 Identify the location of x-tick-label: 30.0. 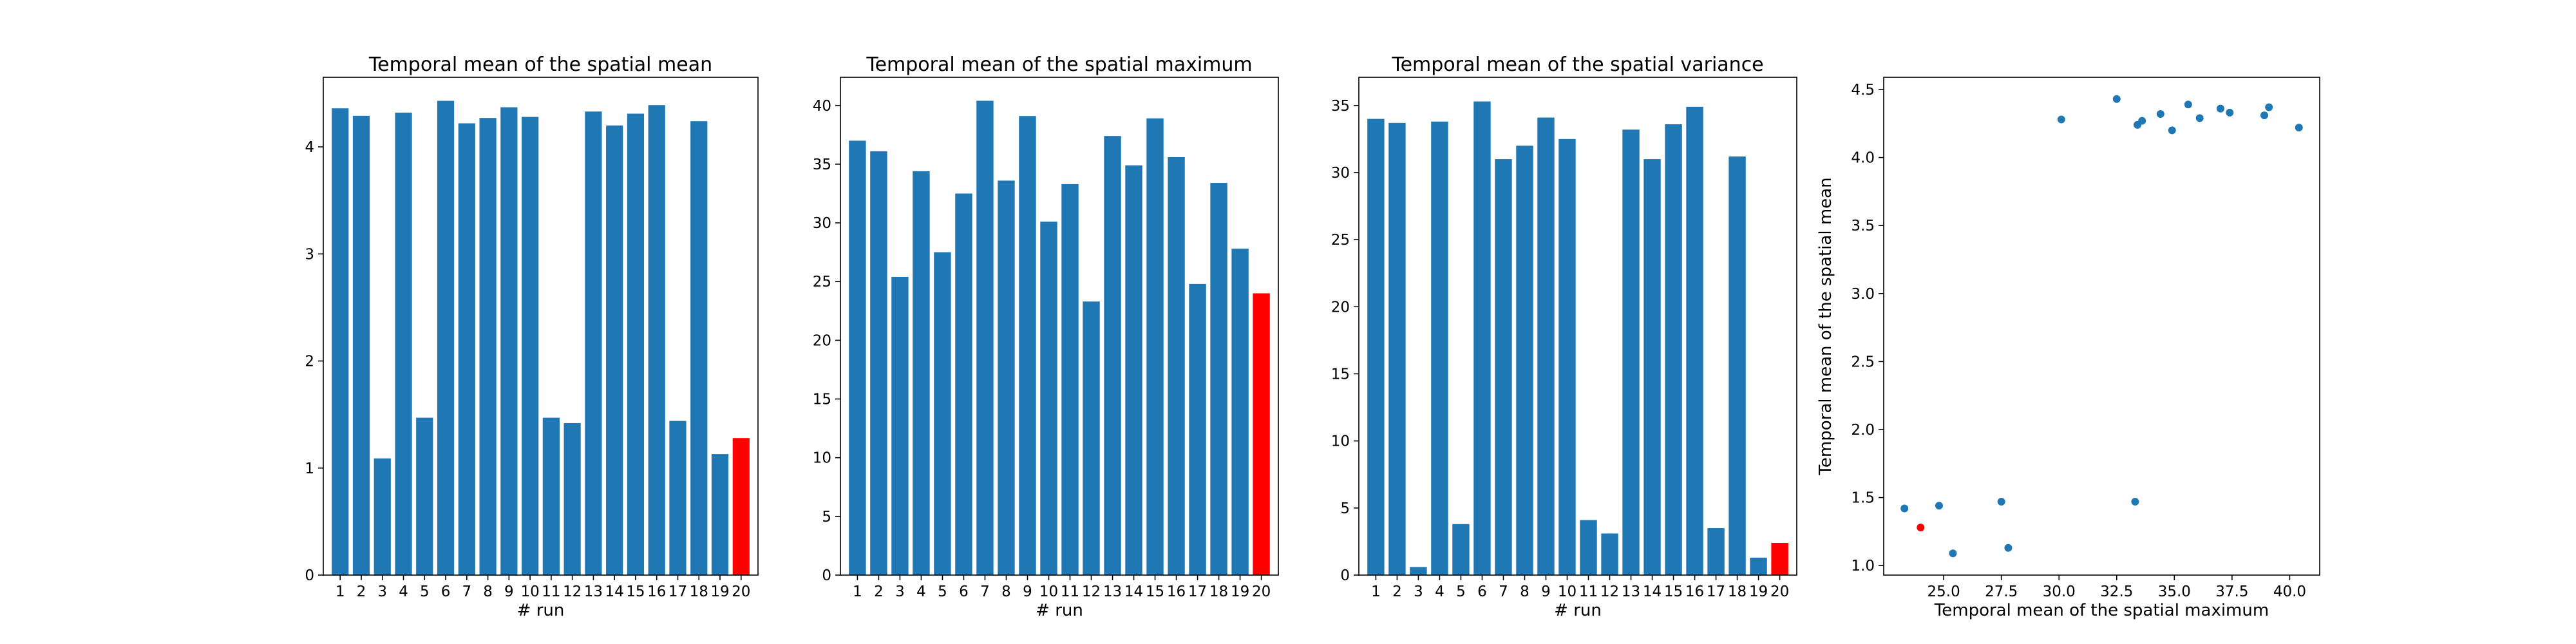
(2059, 591).